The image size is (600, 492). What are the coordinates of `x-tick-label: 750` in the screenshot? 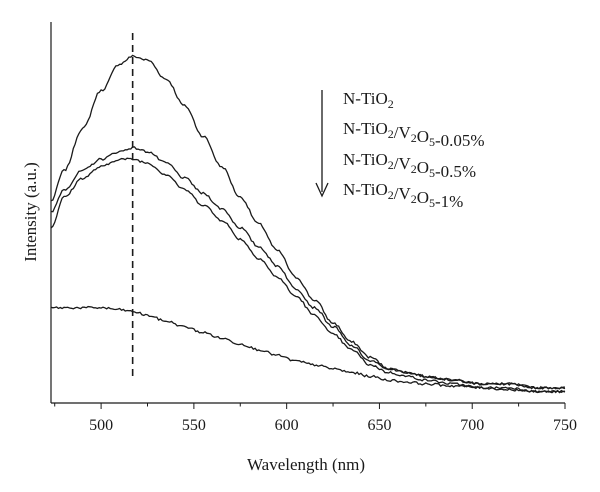 It's located at (565, 425).